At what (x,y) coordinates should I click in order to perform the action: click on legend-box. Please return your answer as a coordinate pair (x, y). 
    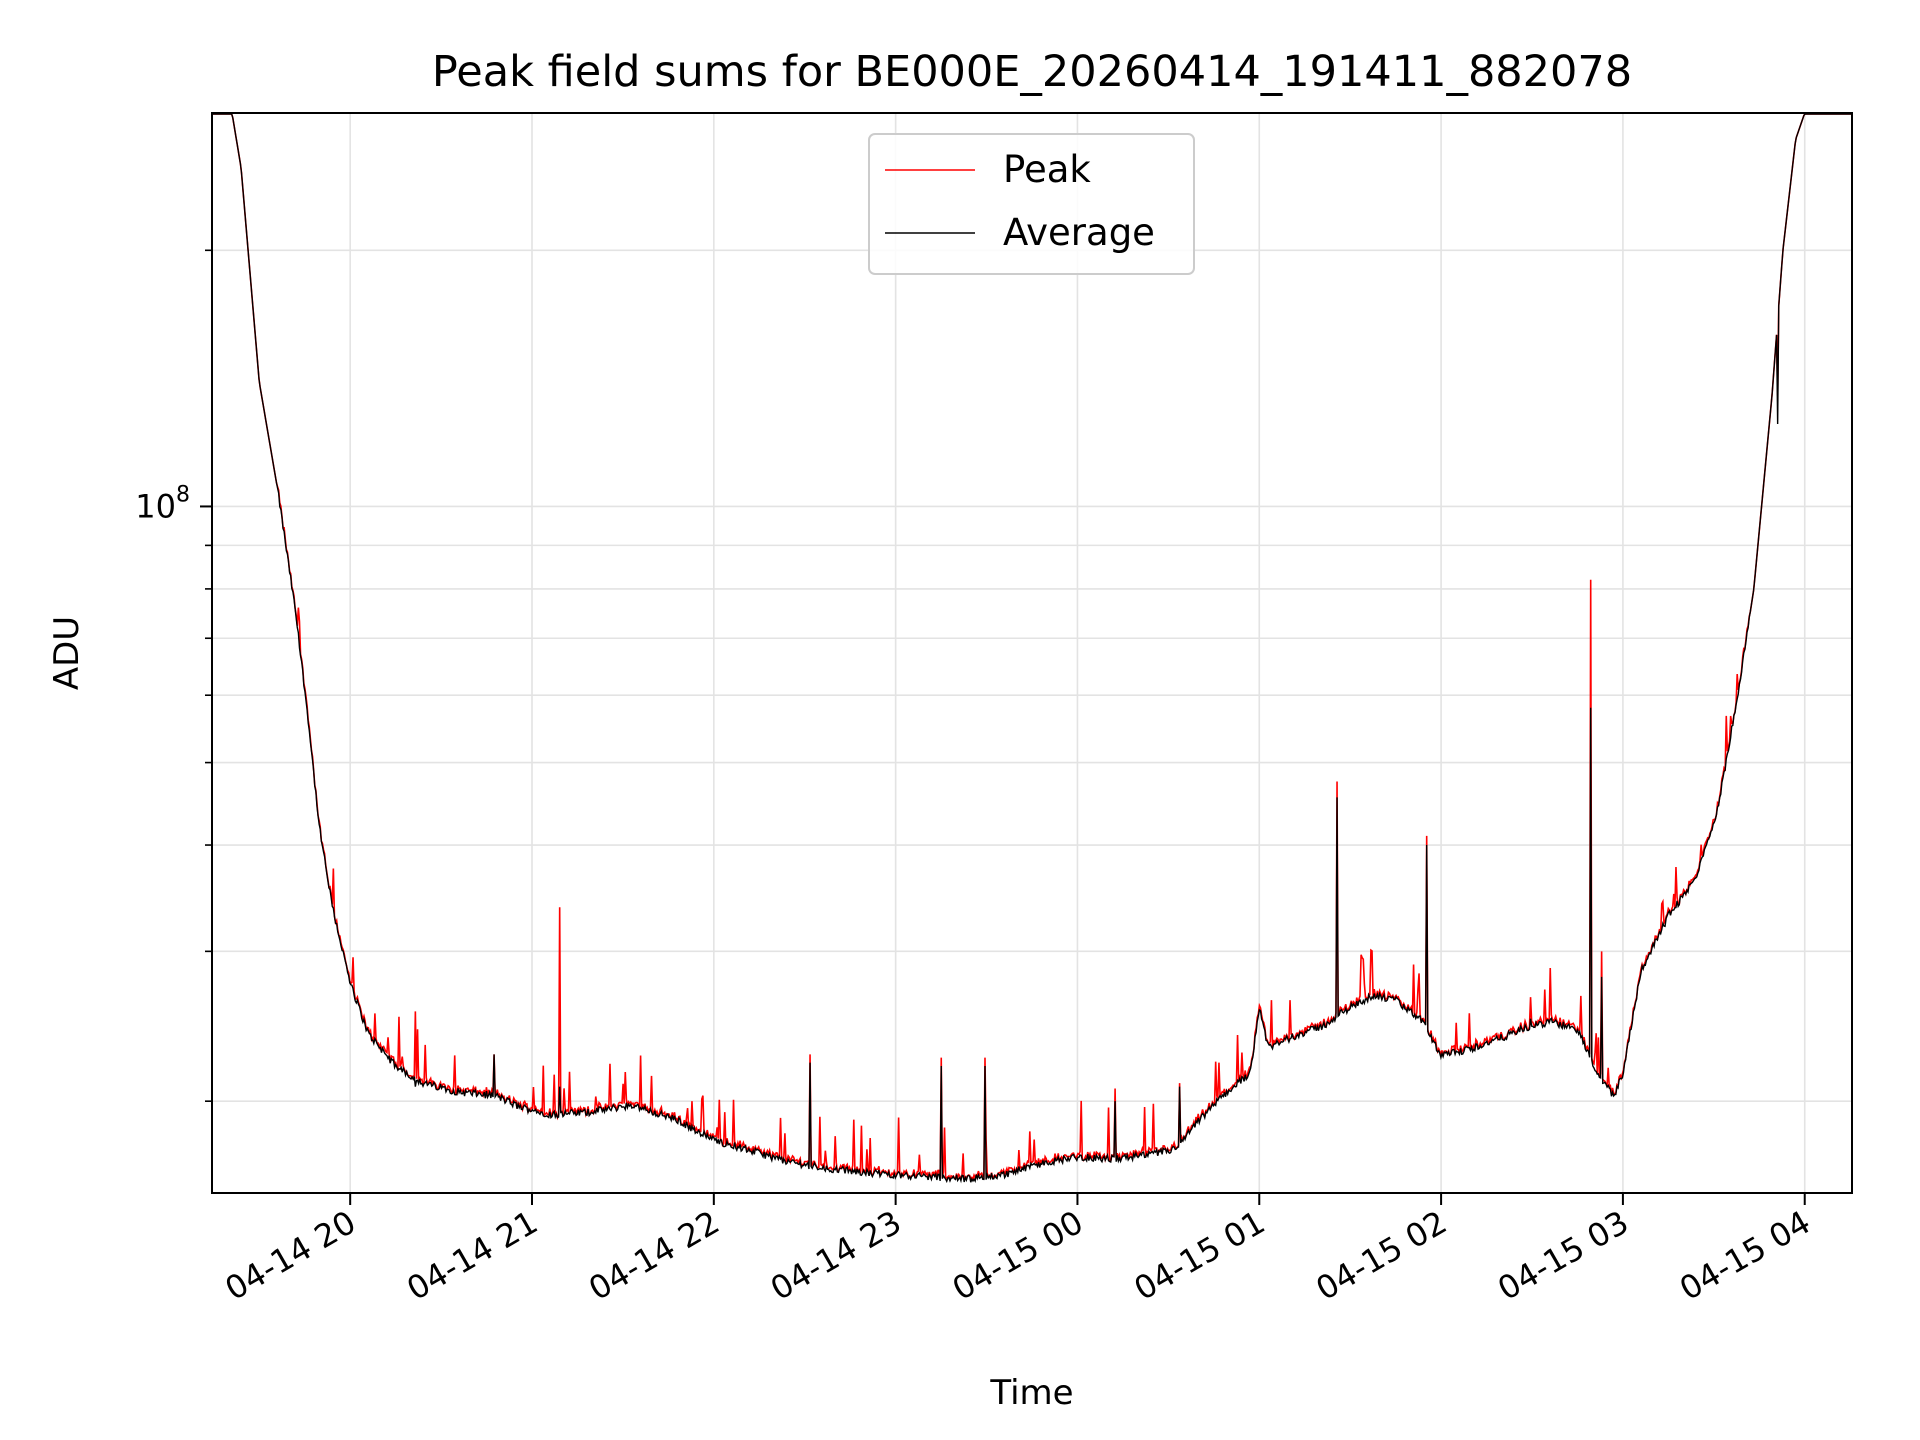
    Looking at the image, I should click on (1031, 204).